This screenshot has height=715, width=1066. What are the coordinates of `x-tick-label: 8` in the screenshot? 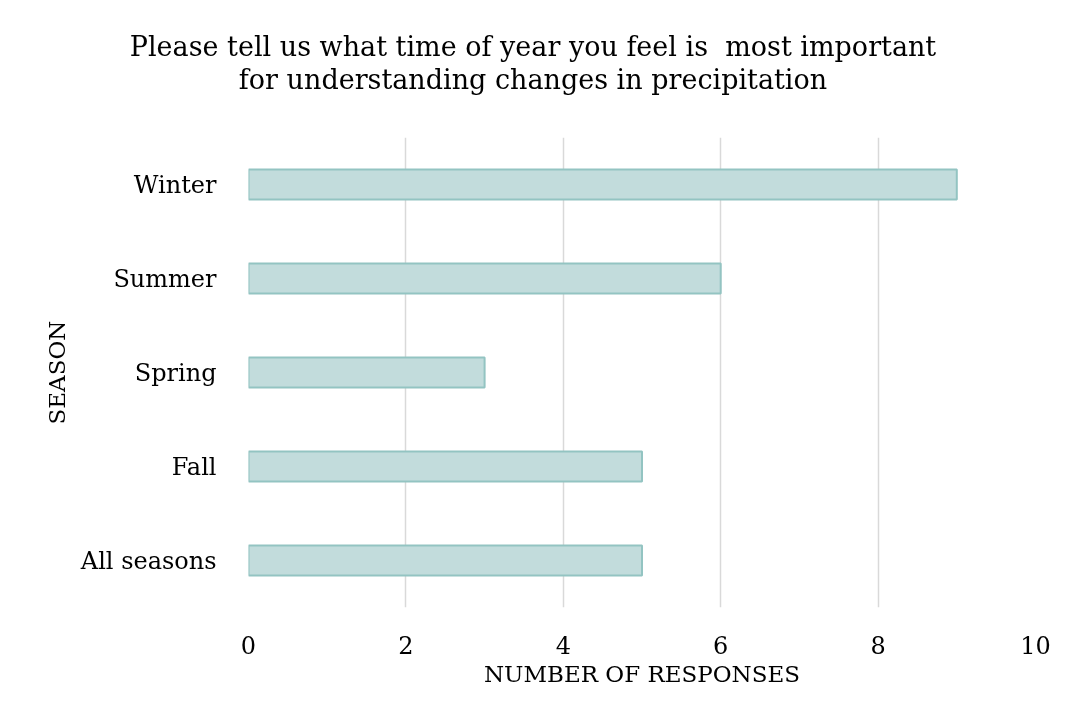 It's located at (878, 645).